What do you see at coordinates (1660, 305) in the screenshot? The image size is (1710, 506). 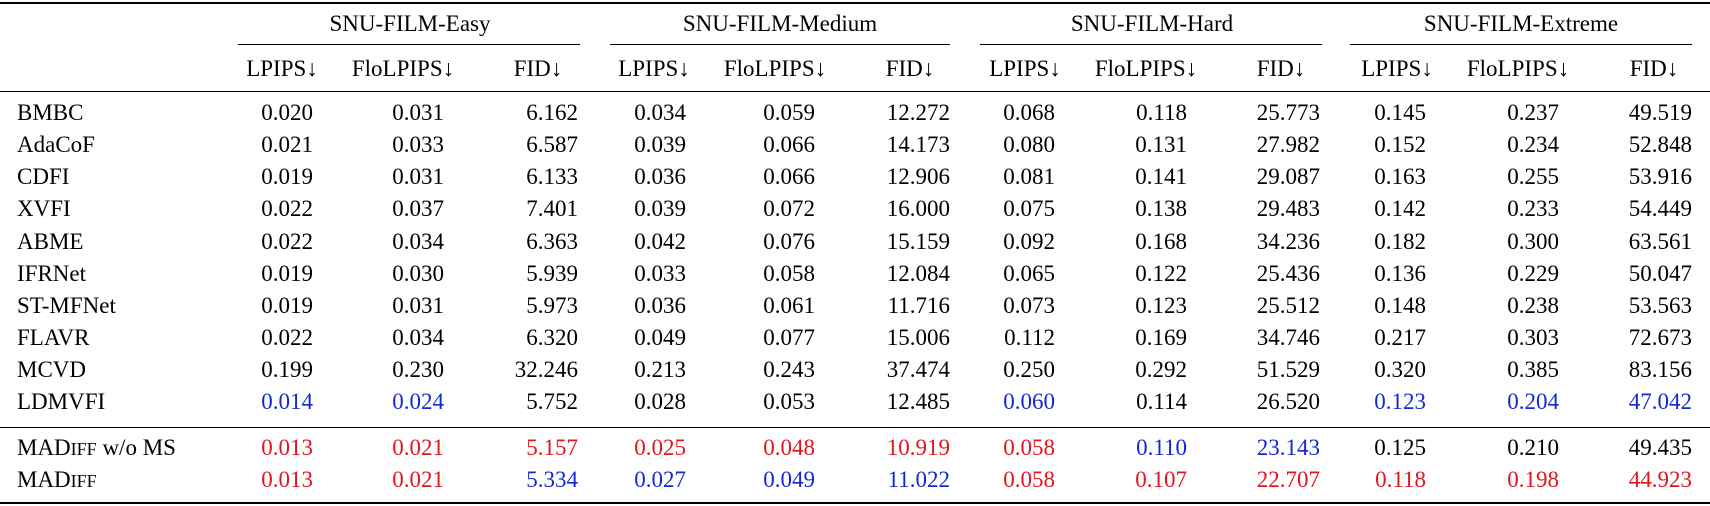 I see `table-cell: 53.563` at bounding box center [1660, 305].